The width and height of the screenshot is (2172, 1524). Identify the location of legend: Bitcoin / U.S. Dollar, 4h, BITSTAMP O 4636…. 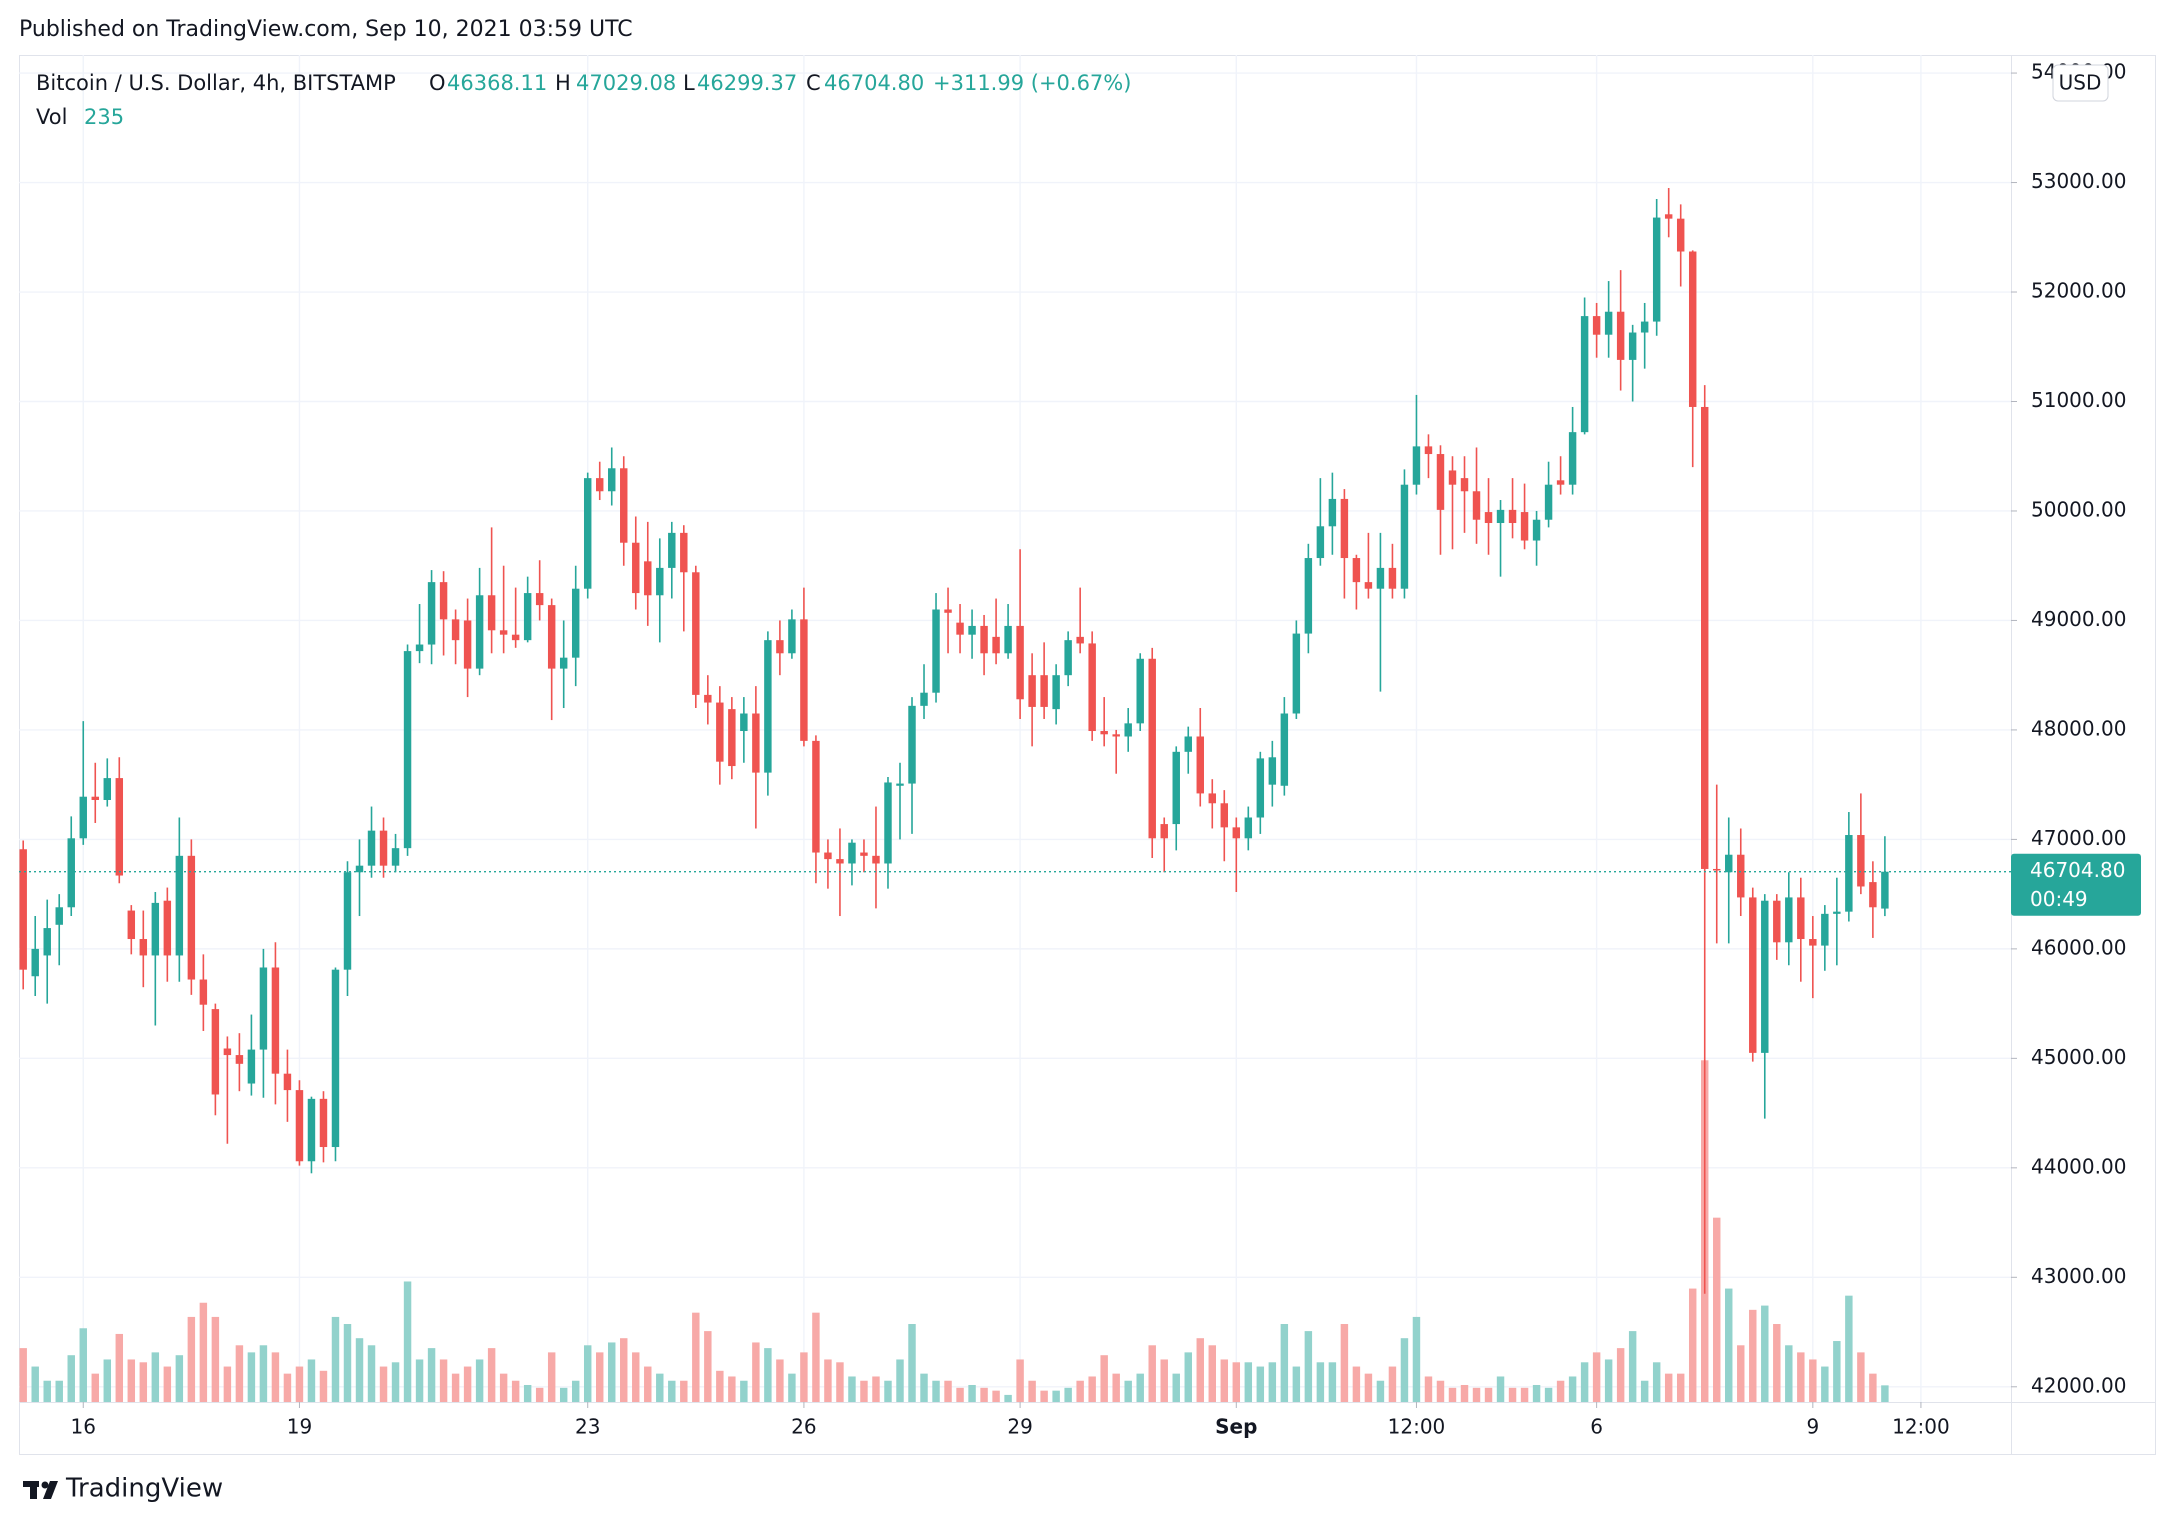
(583, 100).